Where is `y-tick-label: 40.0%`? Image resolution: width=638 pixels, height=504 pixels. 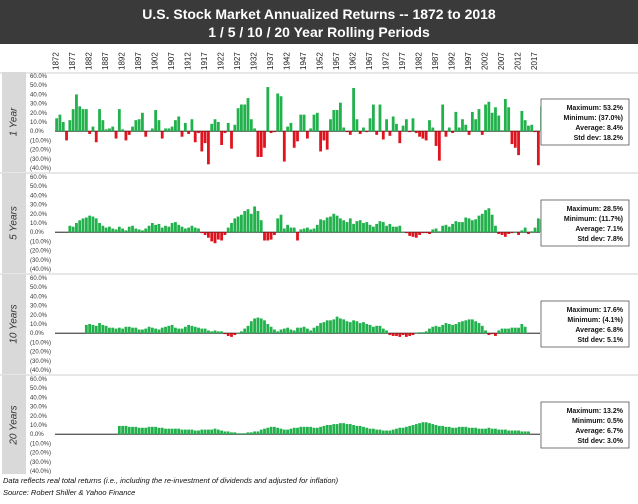
y-tick-label: 40.0% is located at coordinates (39, 398).